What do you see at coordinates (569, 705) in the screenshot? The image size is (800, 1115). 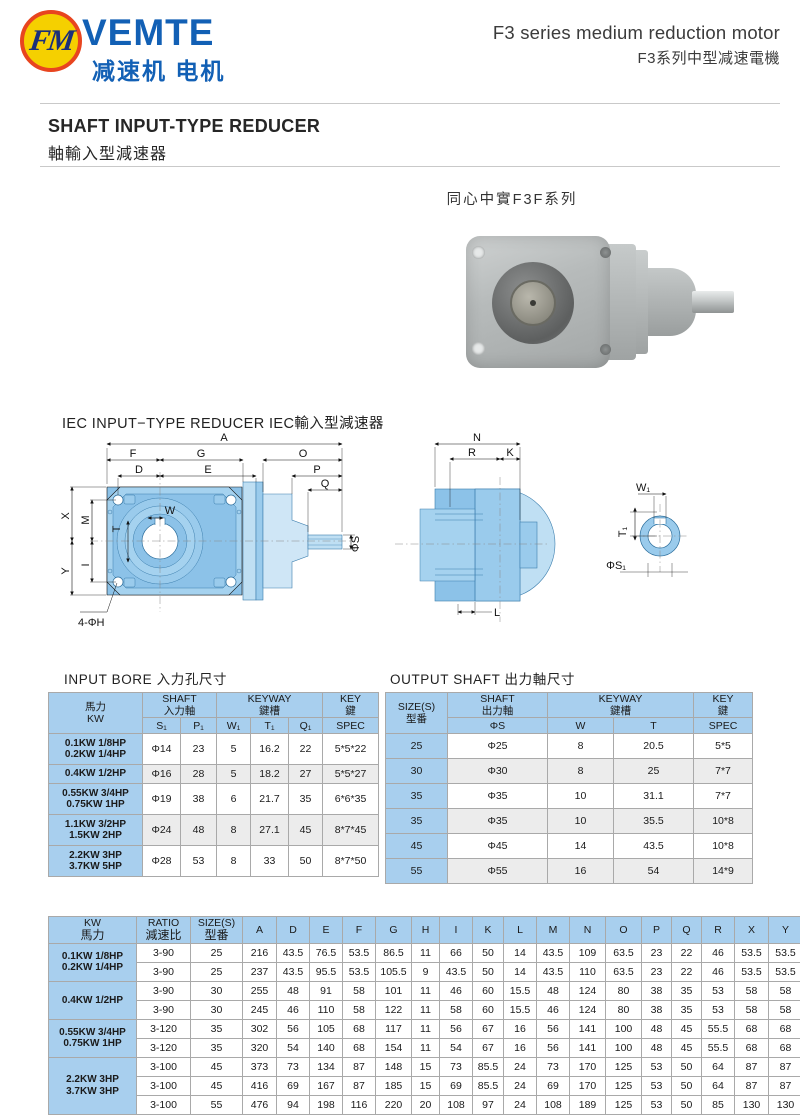 I see `table-header-row: SIZE(S) 型番 SHAFT 出力軸 KEYWAY 鍵槽 KEY 鍵` at bounding box center [569, 705].